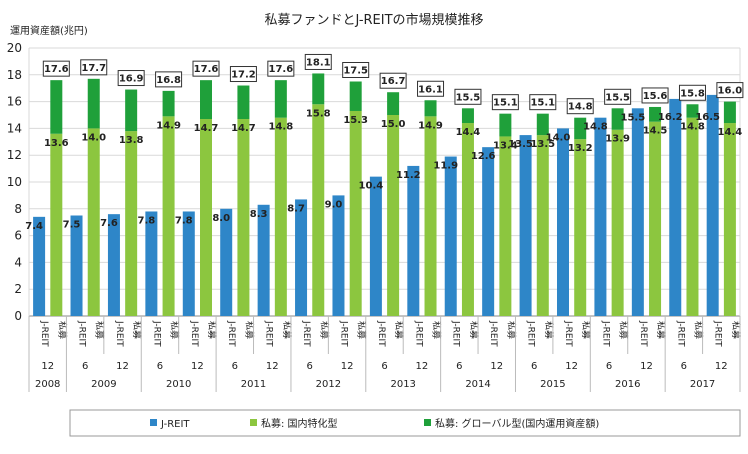  I want to click on legend: J-REIT 私募: 国内特化型 私募: グローバル型(国内運用資産額), so click(405, 423).